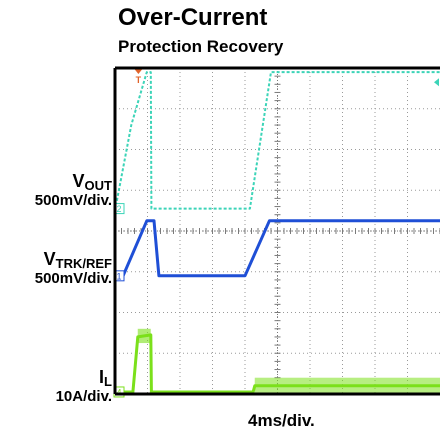  Describe the element at coordinates (73, 200) in the screenshot. I see `vout-scale: 500mV/div.` at that location.